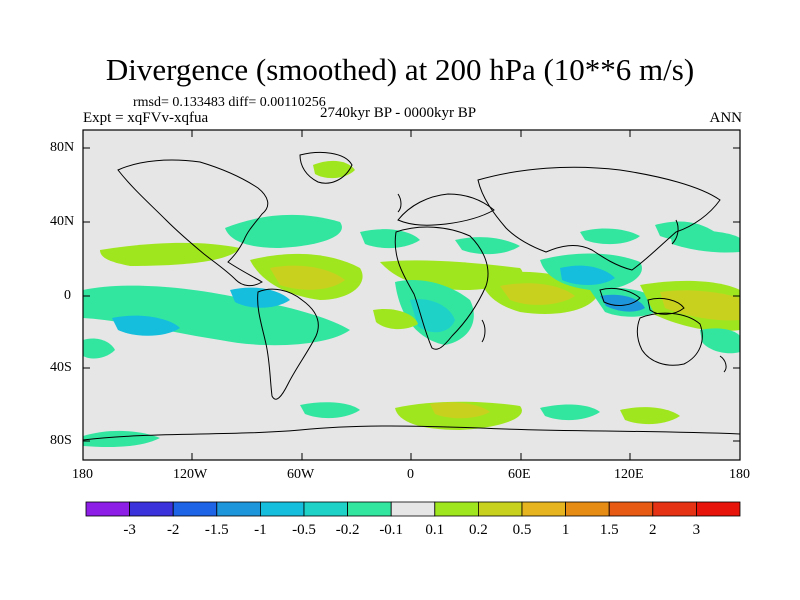  Describe the element at coordinates (519, 474) in the screenshot. I see `lon-label-60E: 60E` at that location.